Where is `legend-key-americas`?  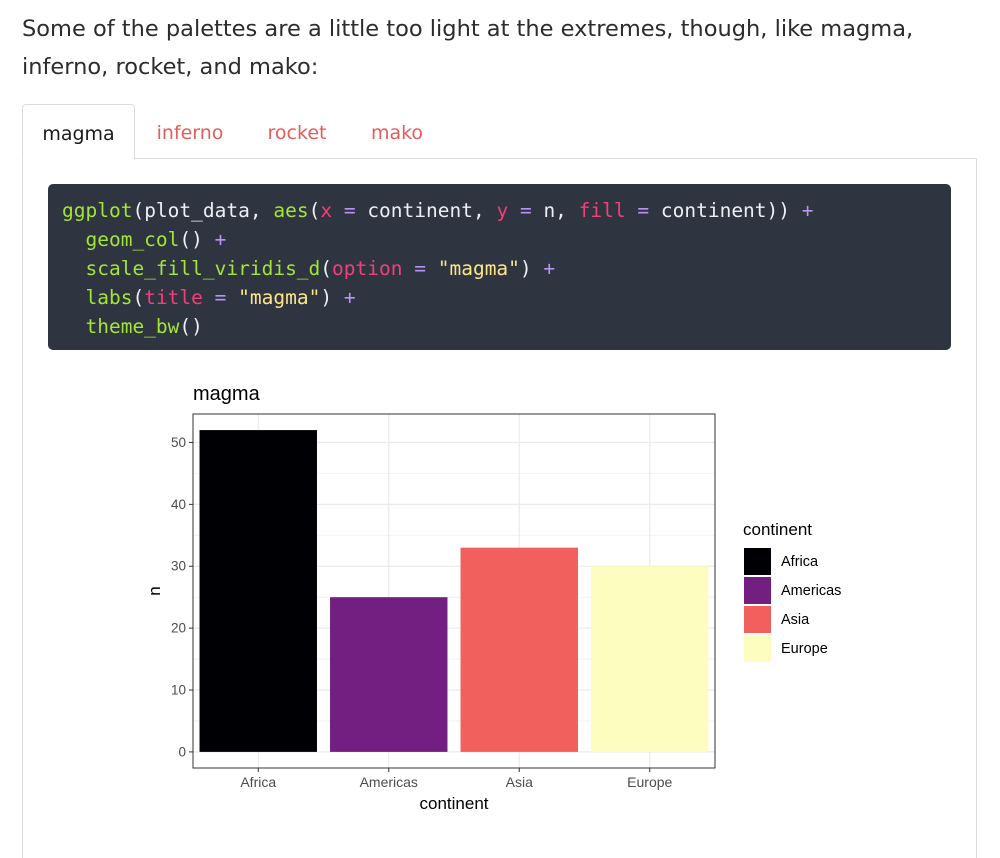 legend-key-americas is located at coordinates (757, 590).